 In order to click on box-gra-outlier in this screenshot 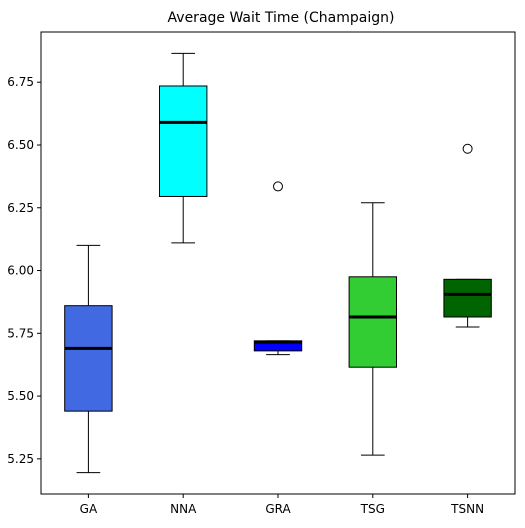, I will do `click(278, 186)`.